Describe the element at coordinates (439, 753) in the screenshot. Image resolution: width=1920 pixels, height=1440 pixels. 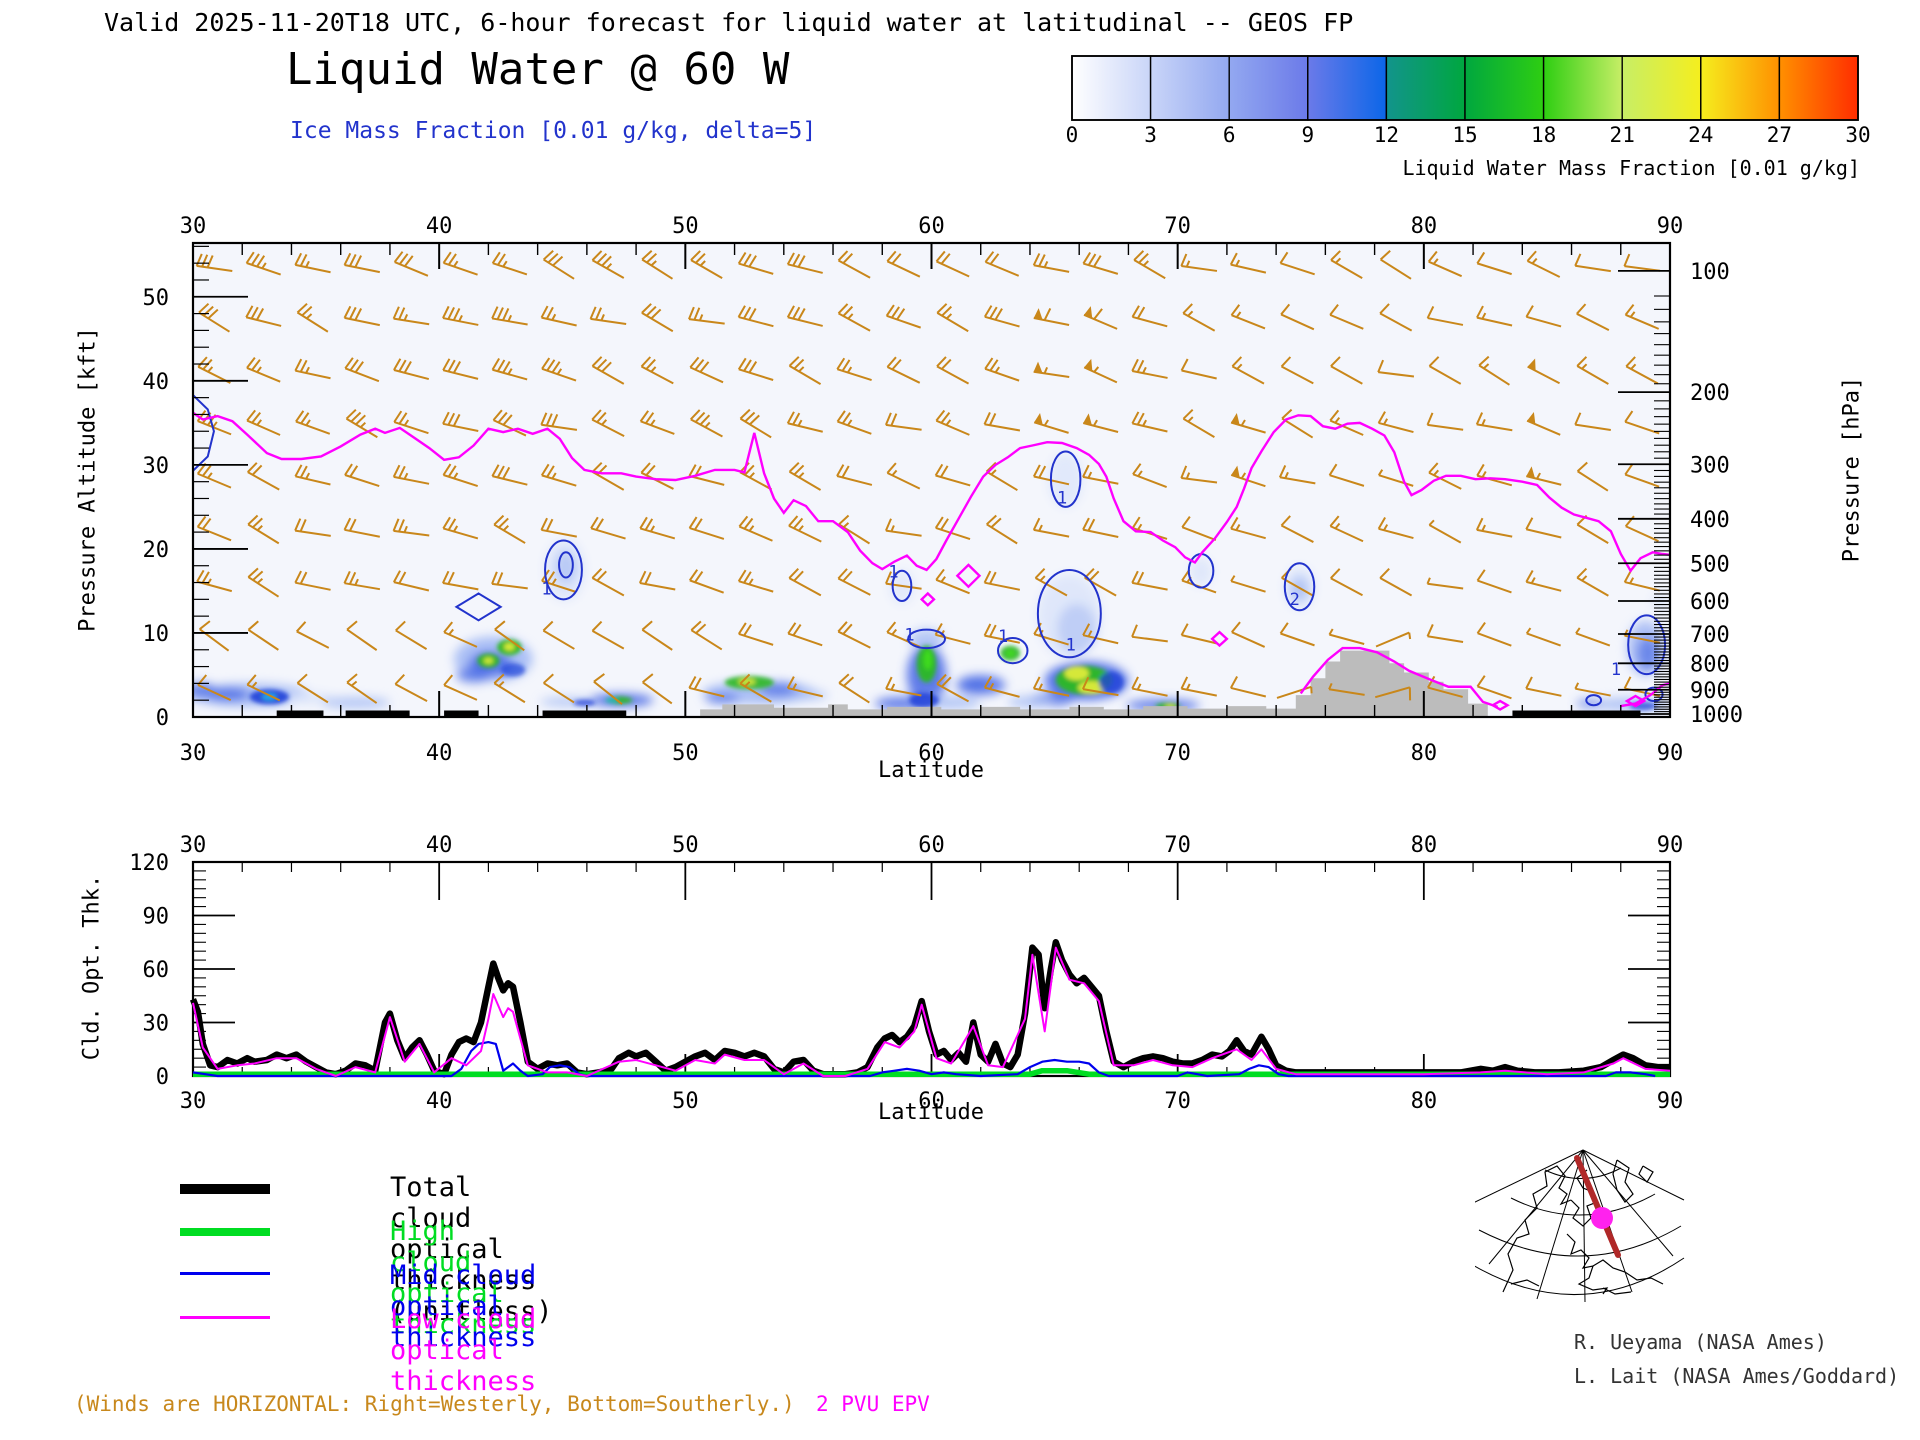
I see `lat-tick-bottom: 40` at that location.